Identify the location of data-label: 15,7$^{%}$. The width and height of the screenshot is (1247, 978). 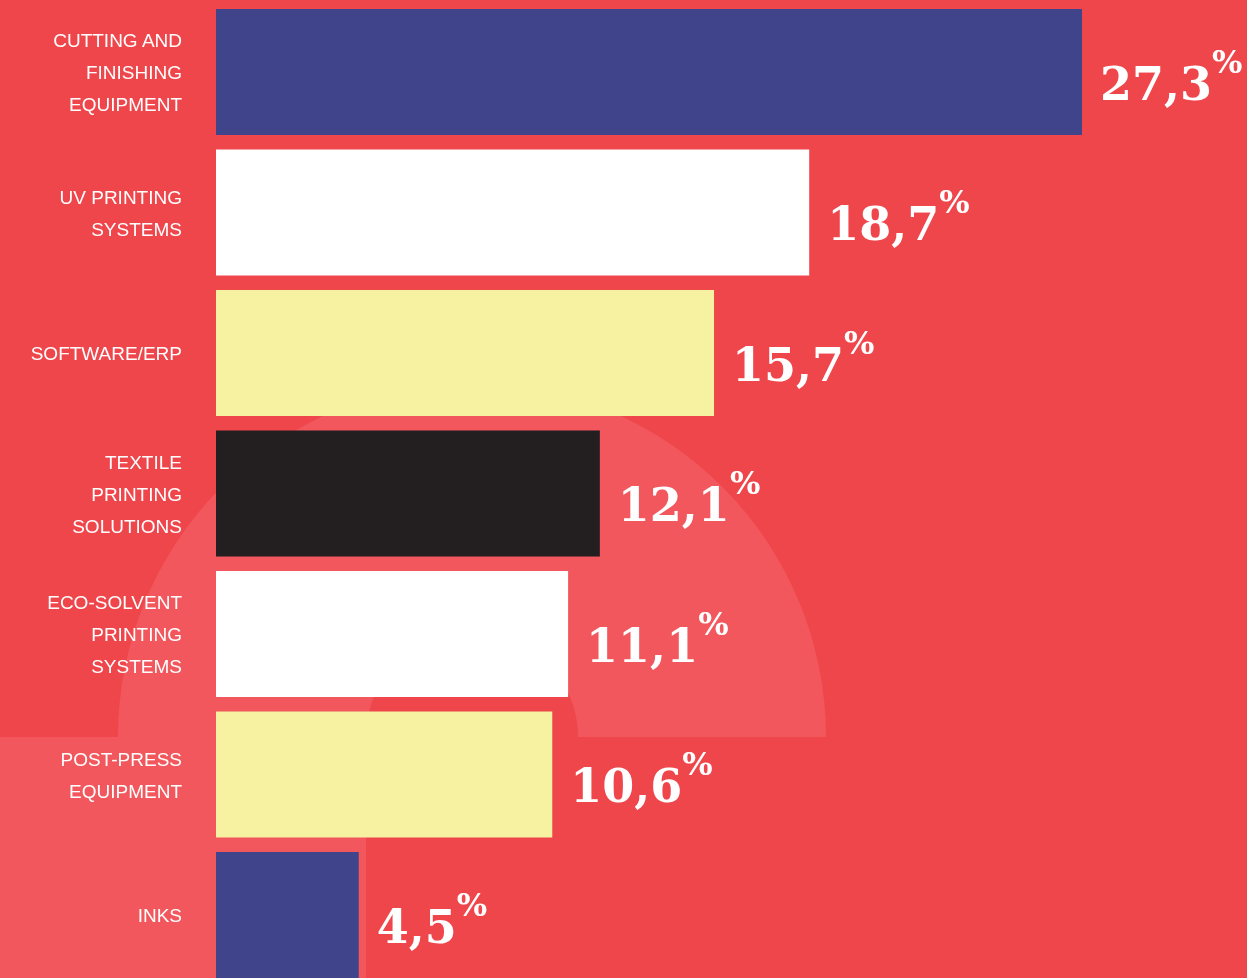
(803, 357).